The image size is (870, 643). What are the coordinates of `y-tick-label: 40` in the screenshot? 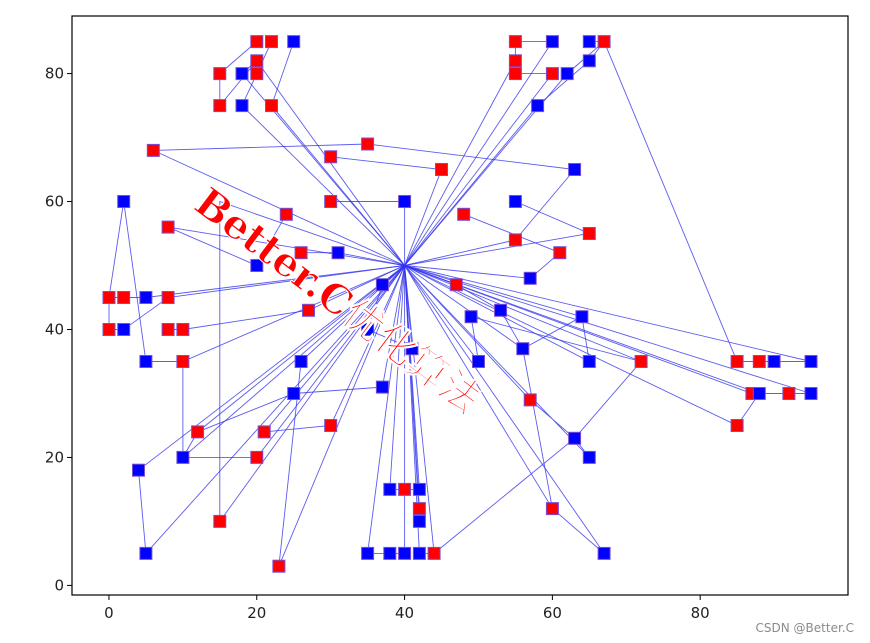 It's located at (54, 329).